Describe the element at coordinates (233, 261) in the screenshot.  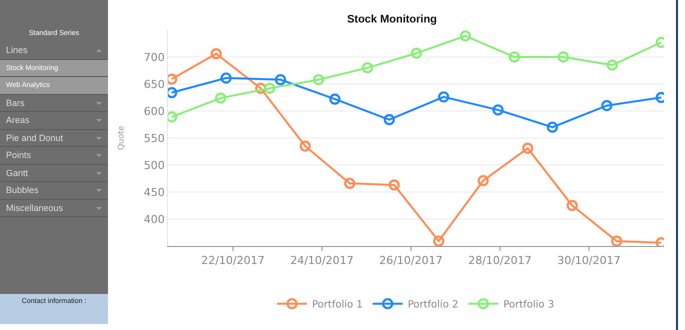
I see `x-tick-label: 22/10/2017` at that location.